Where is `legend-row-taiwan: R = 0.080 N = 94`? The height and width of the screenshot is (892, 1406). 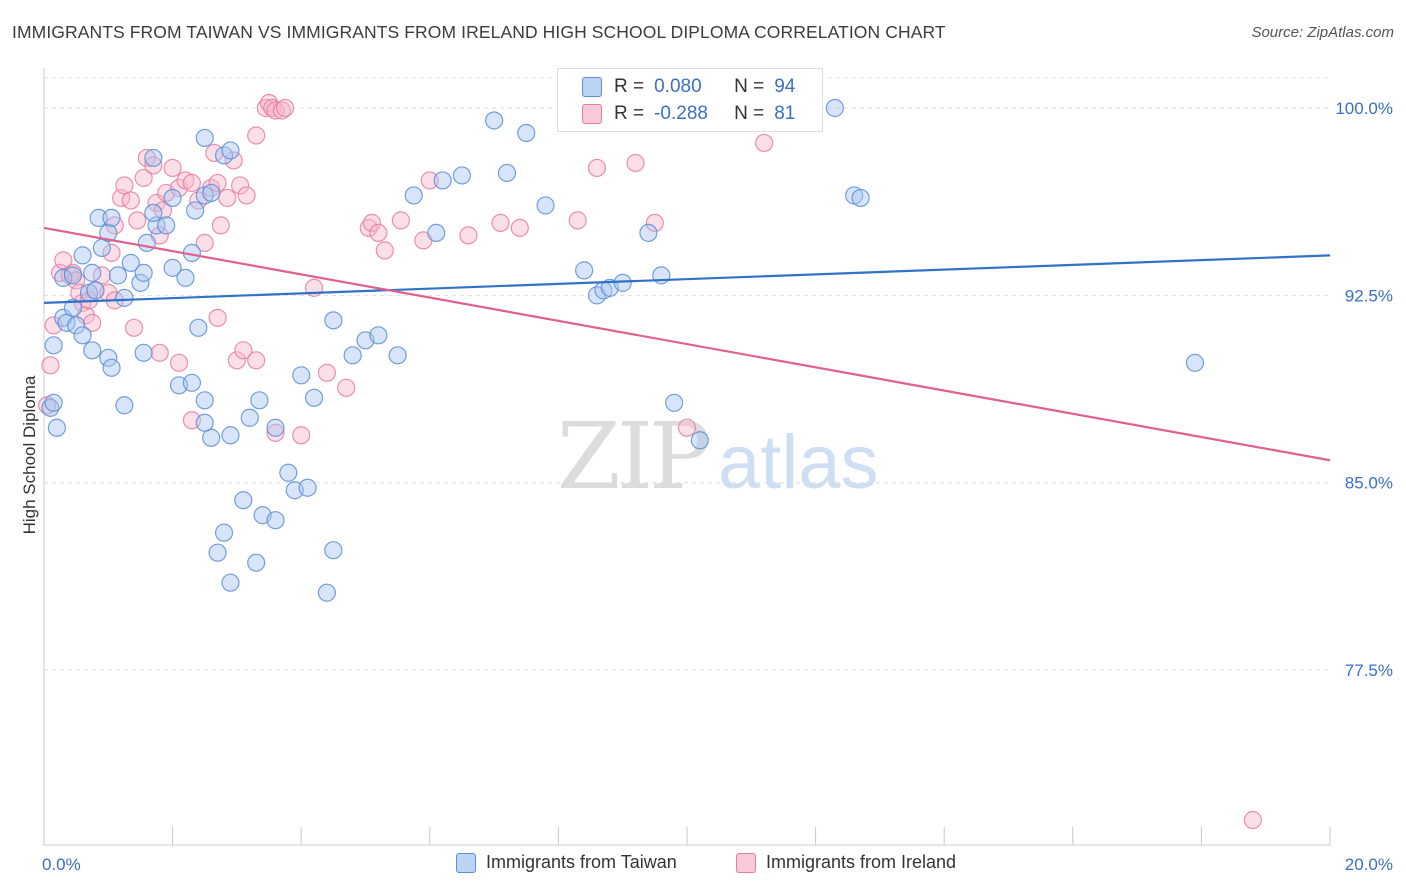 legend-row-taiwan: R = 0.080 N = 94 is located at coordinates (688, 87).